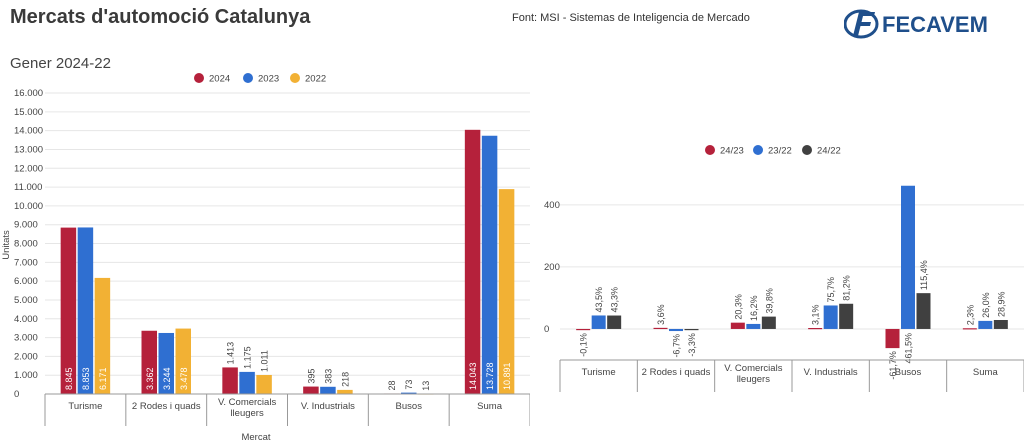 The height and width of the screenshot is (445, 1024). Describe the element at coordinates (26, 225) in the screenshot. I see `y-tick-label: 9.000` at that location.